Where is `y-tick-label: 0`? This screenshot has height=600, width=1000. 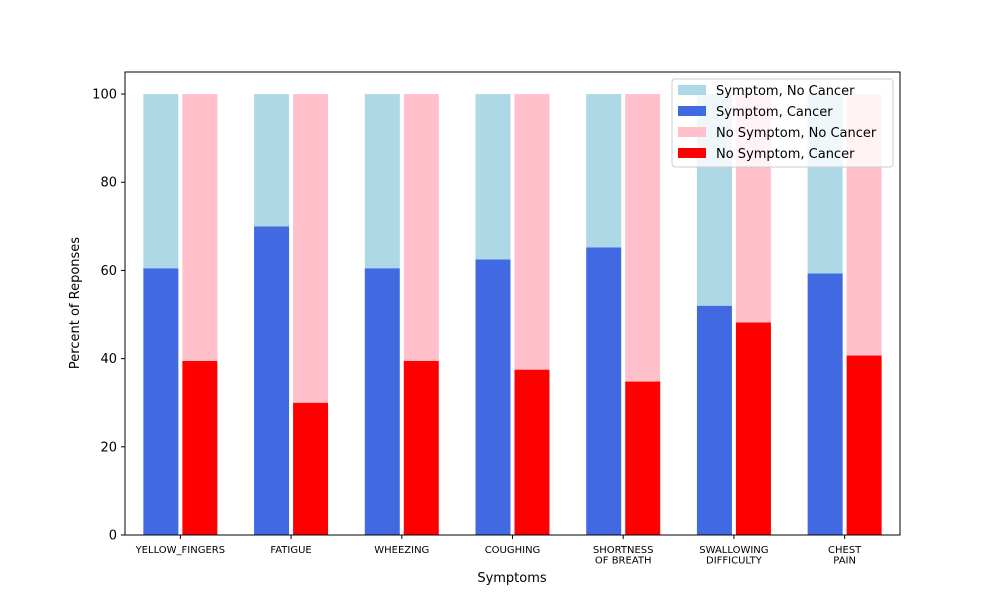
y-tick-label: 0 is located at coordinates (113, 536).